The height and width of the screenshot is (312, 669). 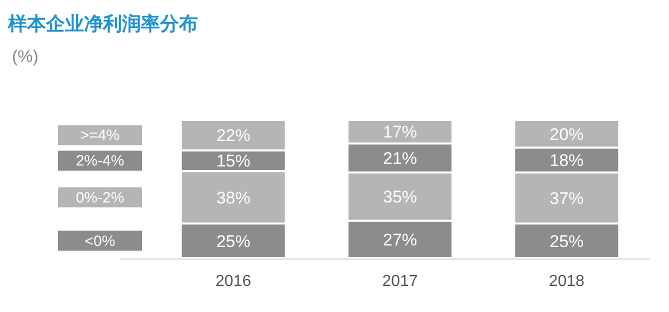 I want to click on text: 0%-2%, so click(x=100, y=197).